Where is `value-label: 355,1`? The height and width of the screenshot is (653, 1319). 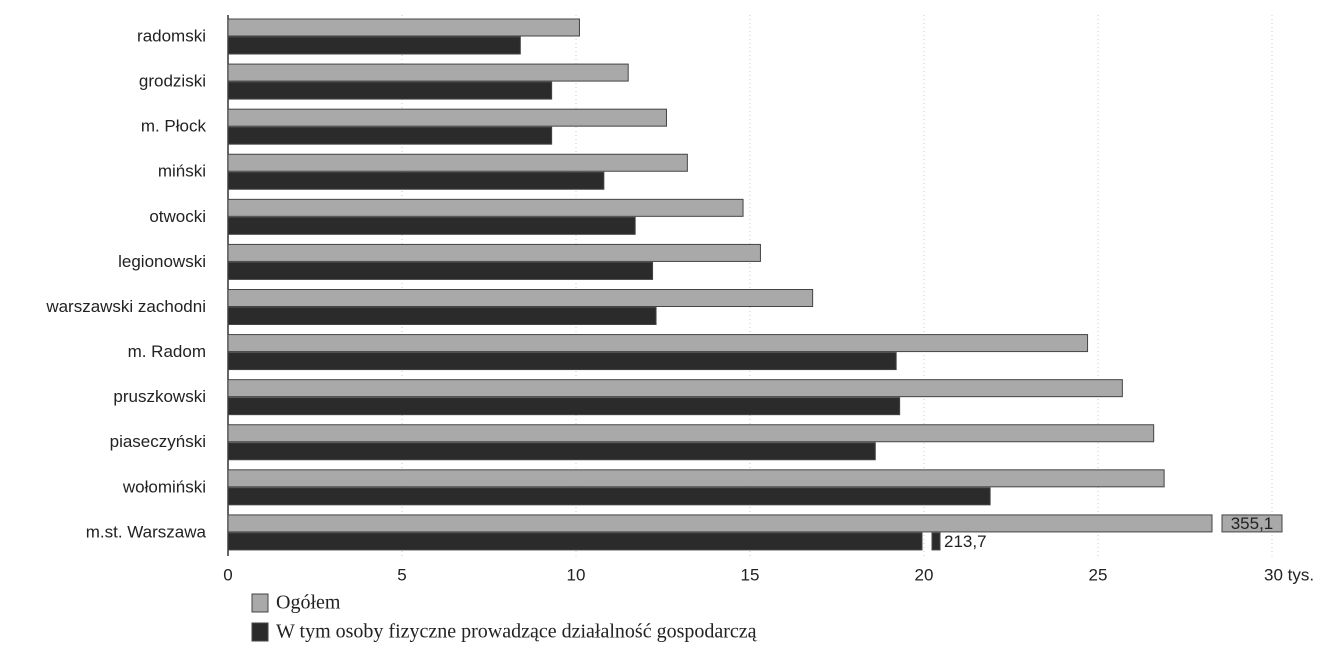 value-label: 355,1 is located at coordinates (1252, 523).